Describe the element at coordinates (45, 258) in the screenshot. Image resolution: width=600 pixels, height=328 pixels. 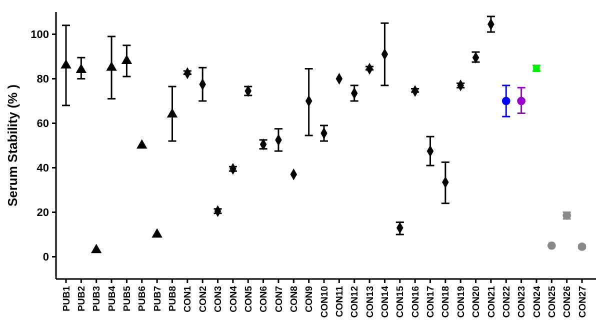
I see `y-tick-label: 0` at that location.